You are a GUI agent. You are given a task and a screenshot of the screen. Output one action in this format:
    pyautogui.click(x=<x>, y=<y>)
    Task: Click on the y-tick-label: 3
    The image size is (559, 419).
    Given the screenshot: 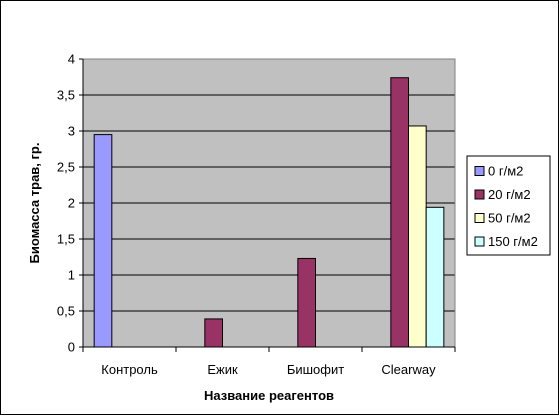 What is the action you would take?
    pyautogui.click(x=71, y=131)
    